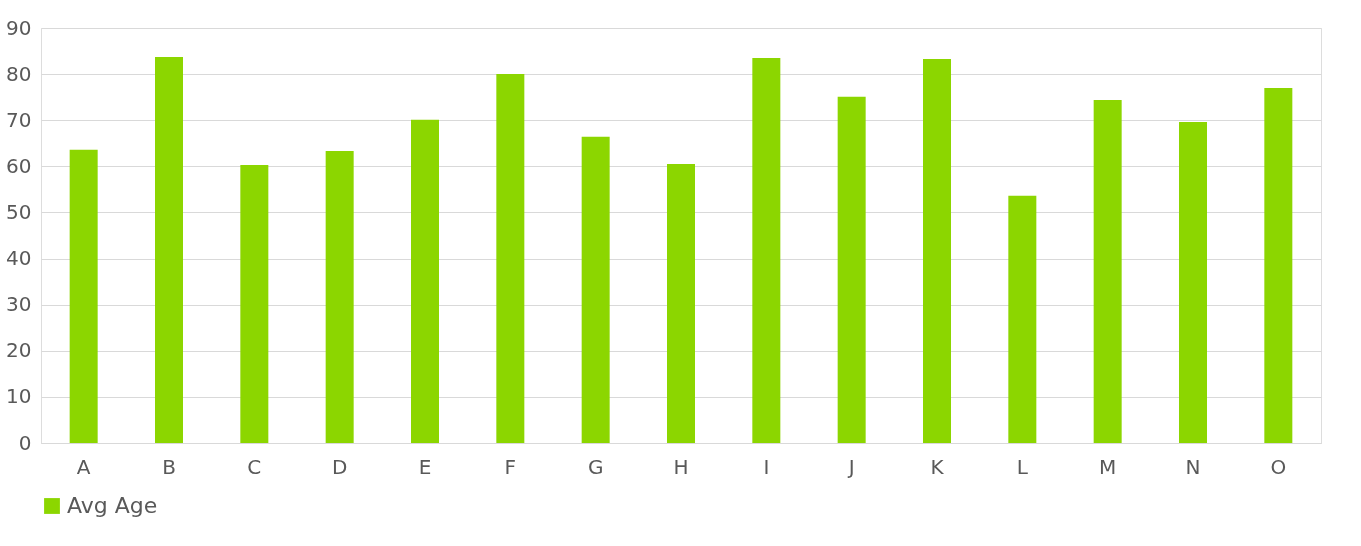 The width and height of the screenshot is (1361, 546). Describe the element at coordinates (25, 442) in the screenshot. I see `y-tick-label: 0` at that location.